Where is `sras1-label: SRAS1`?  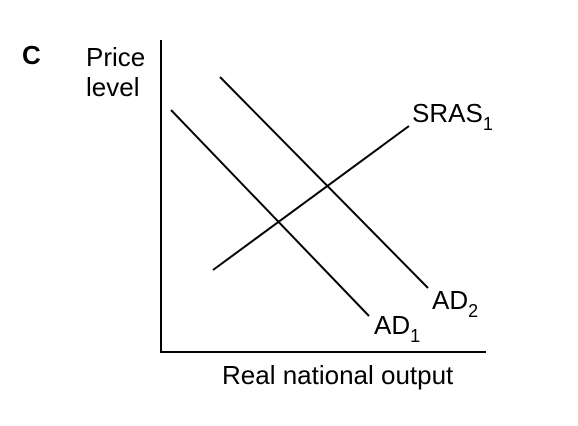 sras1-label: SRAS1 is located at coordinates (452, 116).